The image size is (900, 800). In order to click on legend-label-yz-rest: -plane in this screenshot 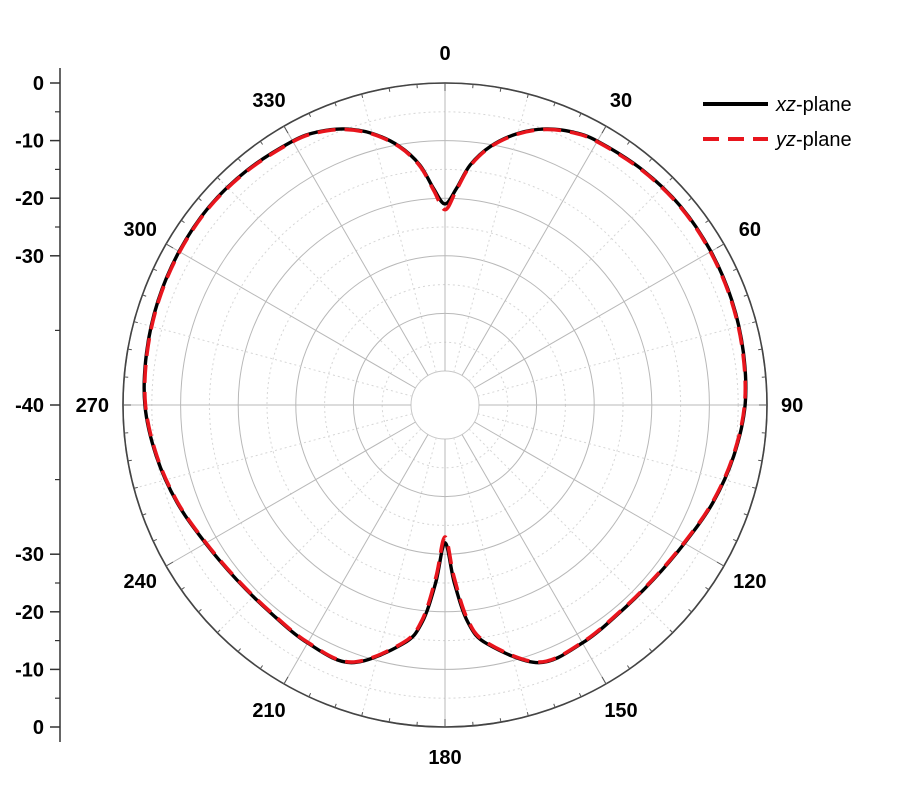, I will do `click(824, 140)`.